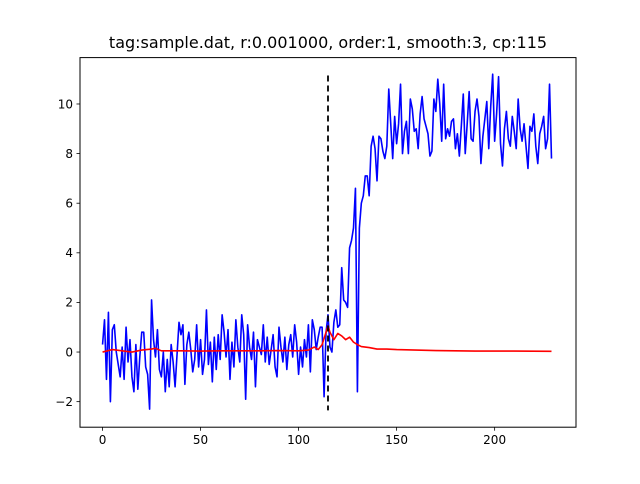 This screenshot has width=640, height=484. I want to click on x-tick-label: 0, so click(103, 440).